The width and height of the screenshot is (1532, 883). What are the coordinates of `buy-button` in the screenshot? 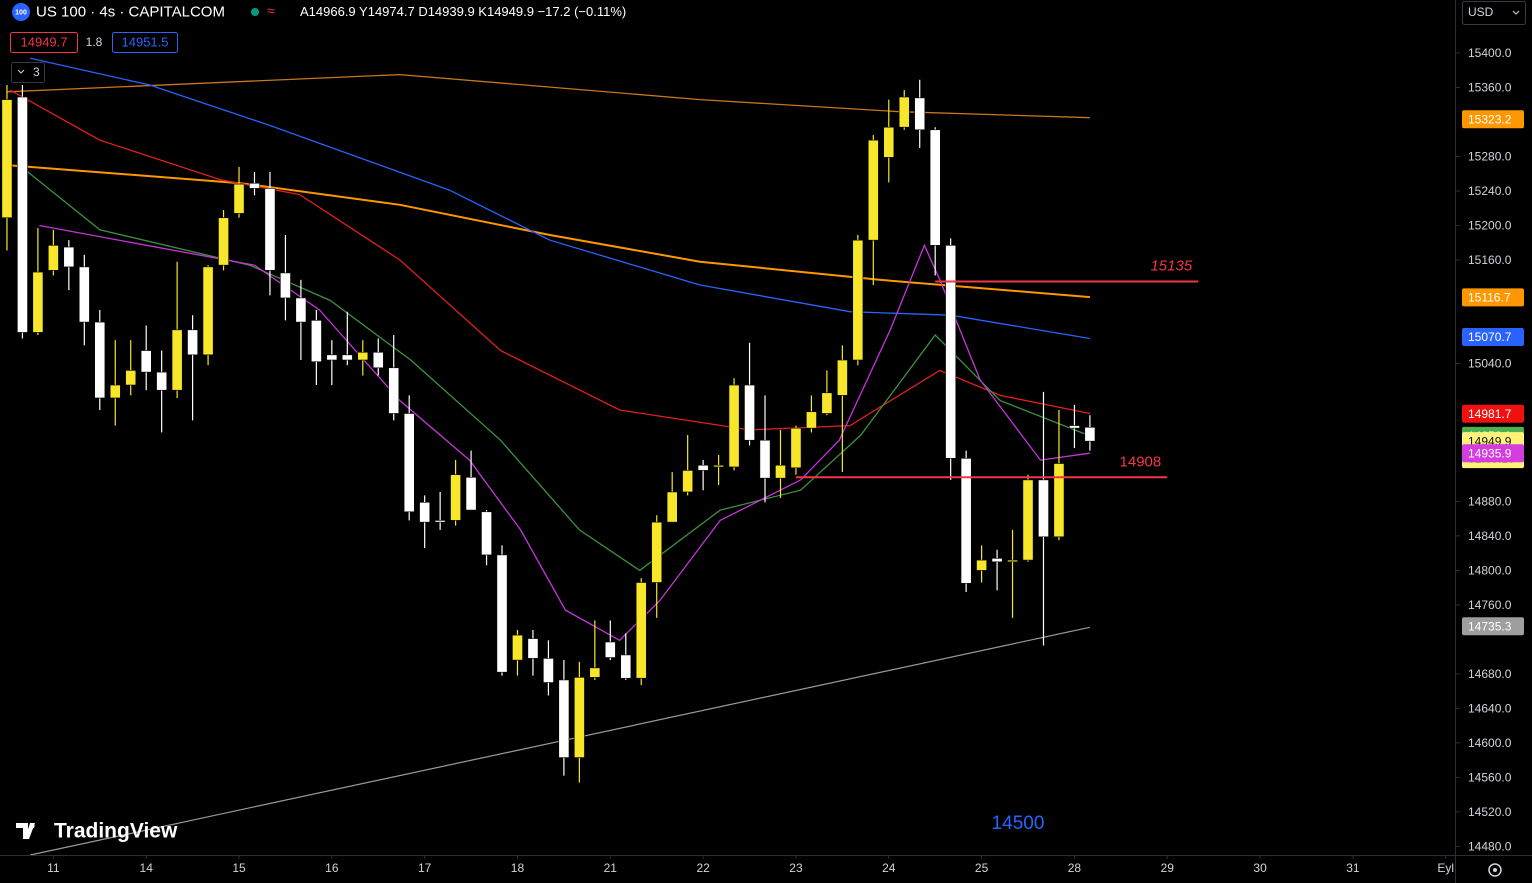 It's located at (145, 42).